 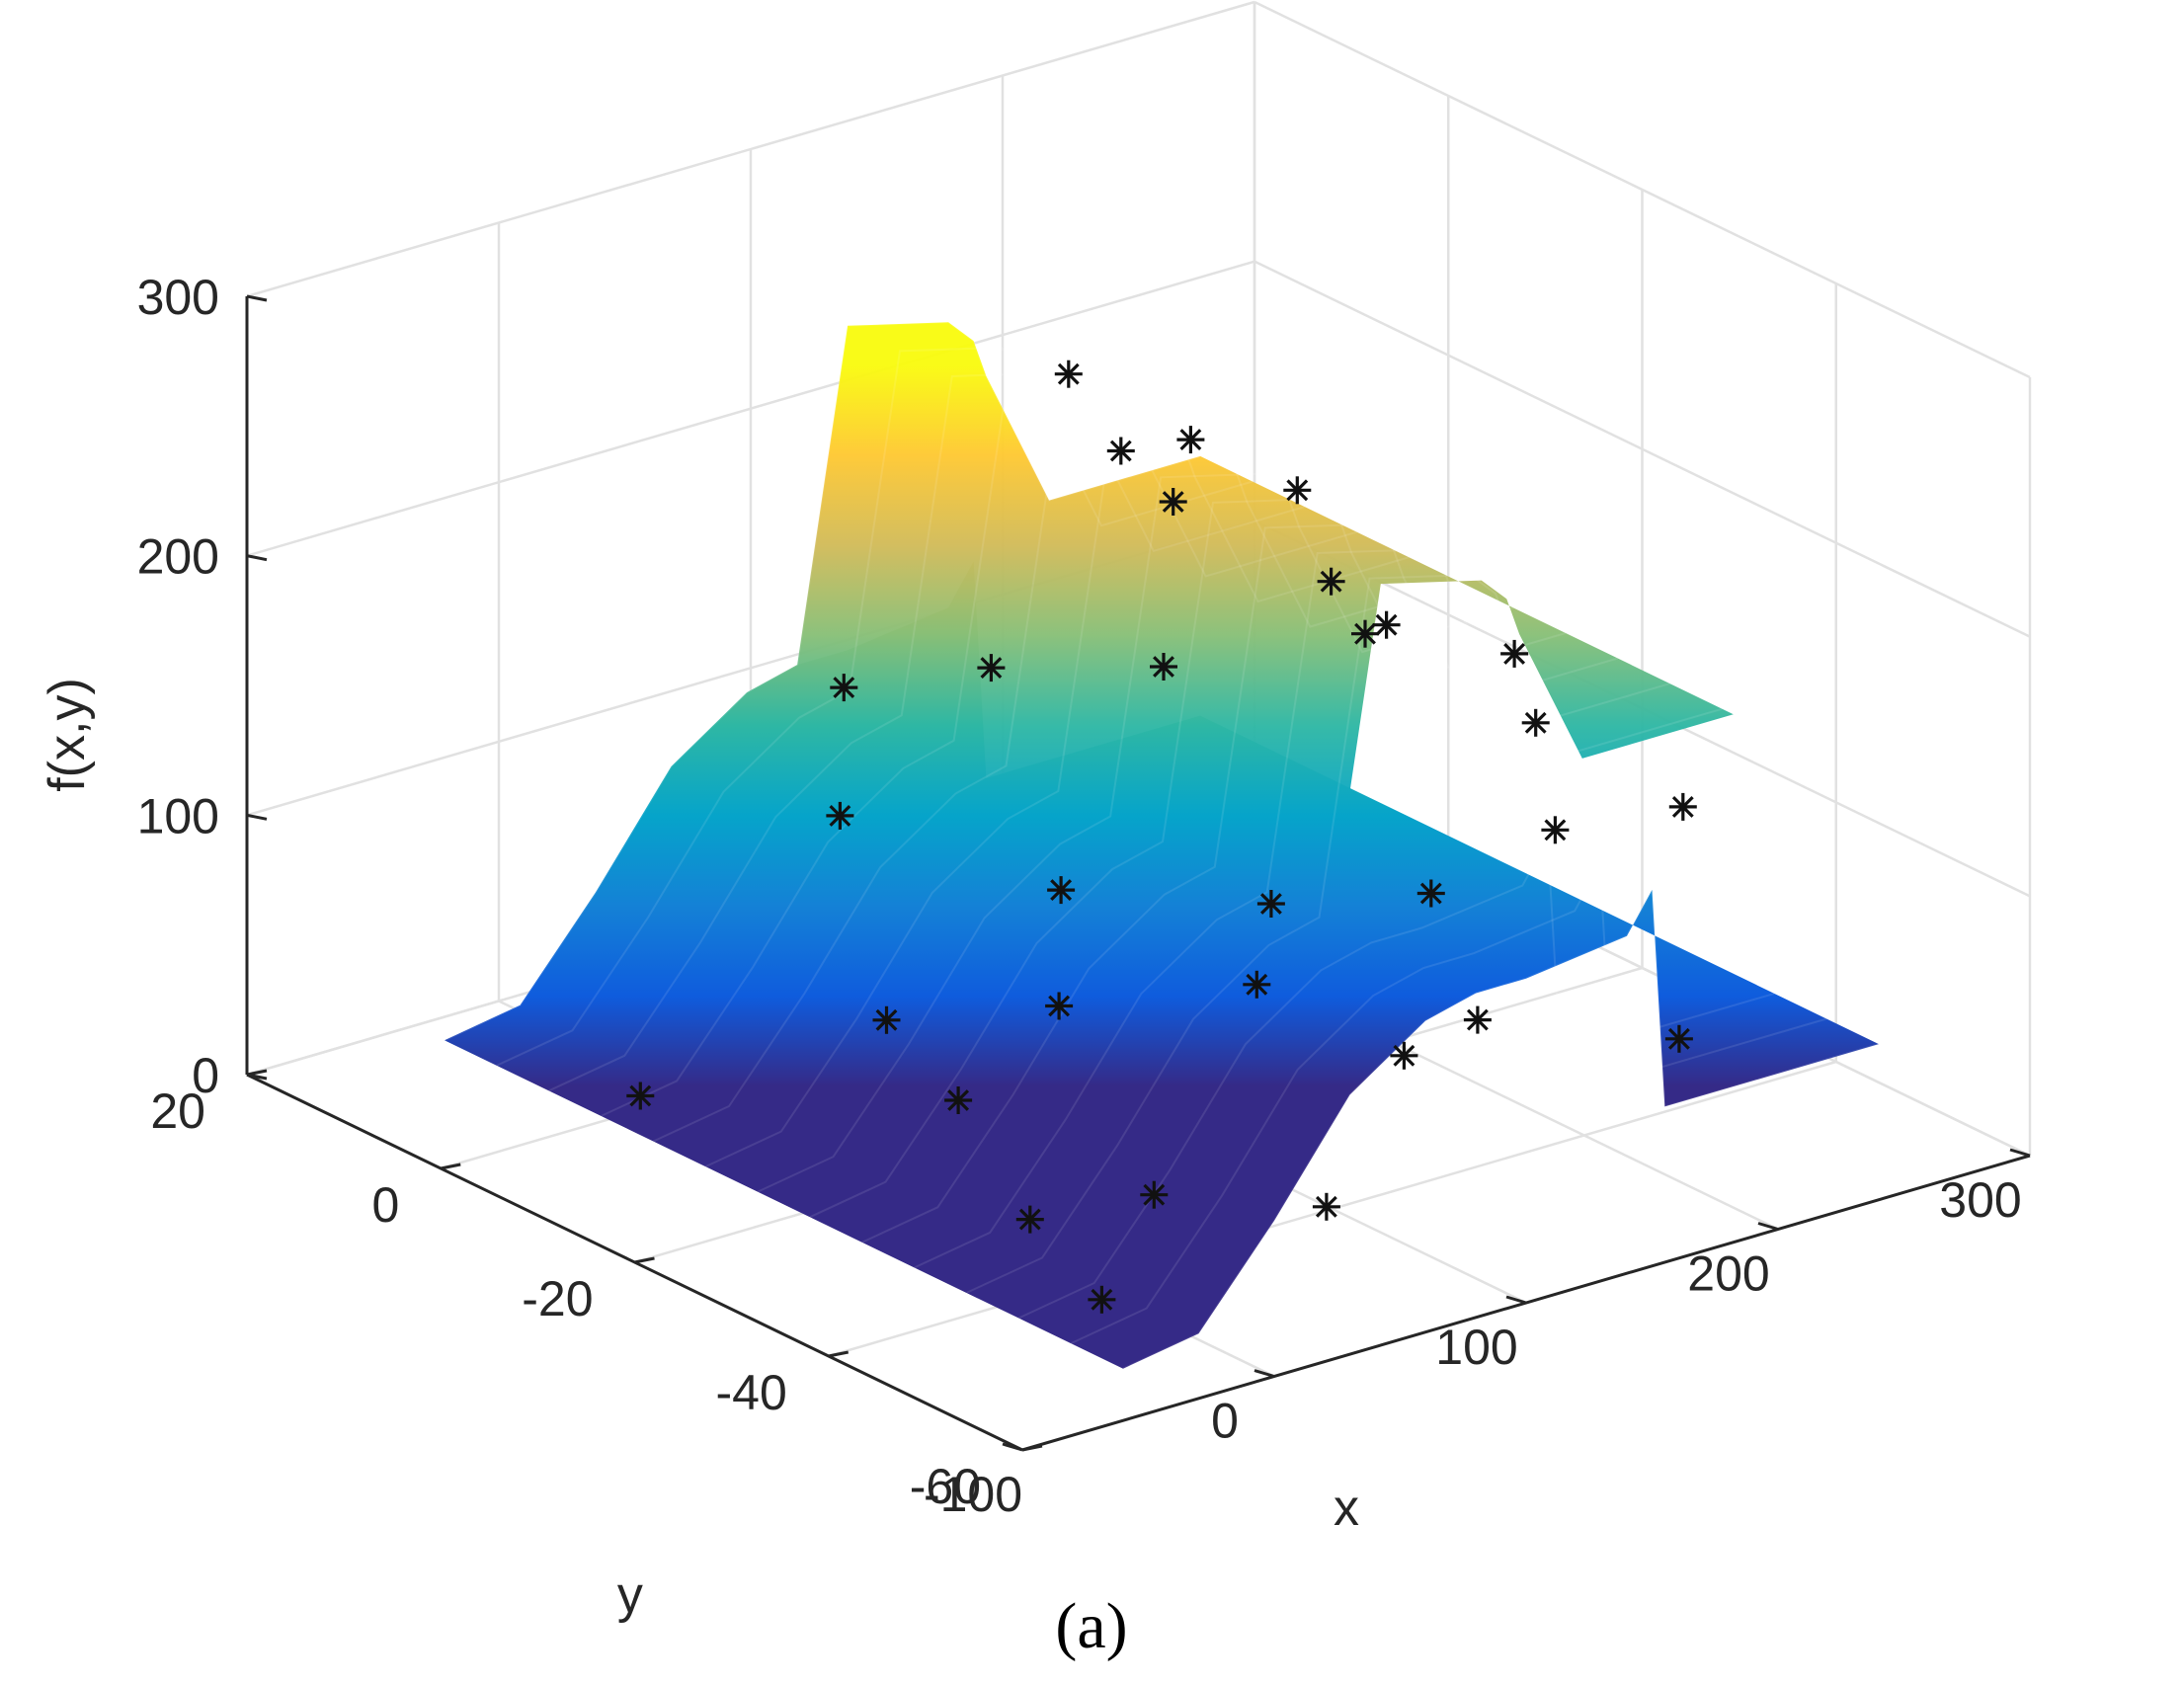 I want to click on z-tick-label: 300, so click(x=178, y=297).